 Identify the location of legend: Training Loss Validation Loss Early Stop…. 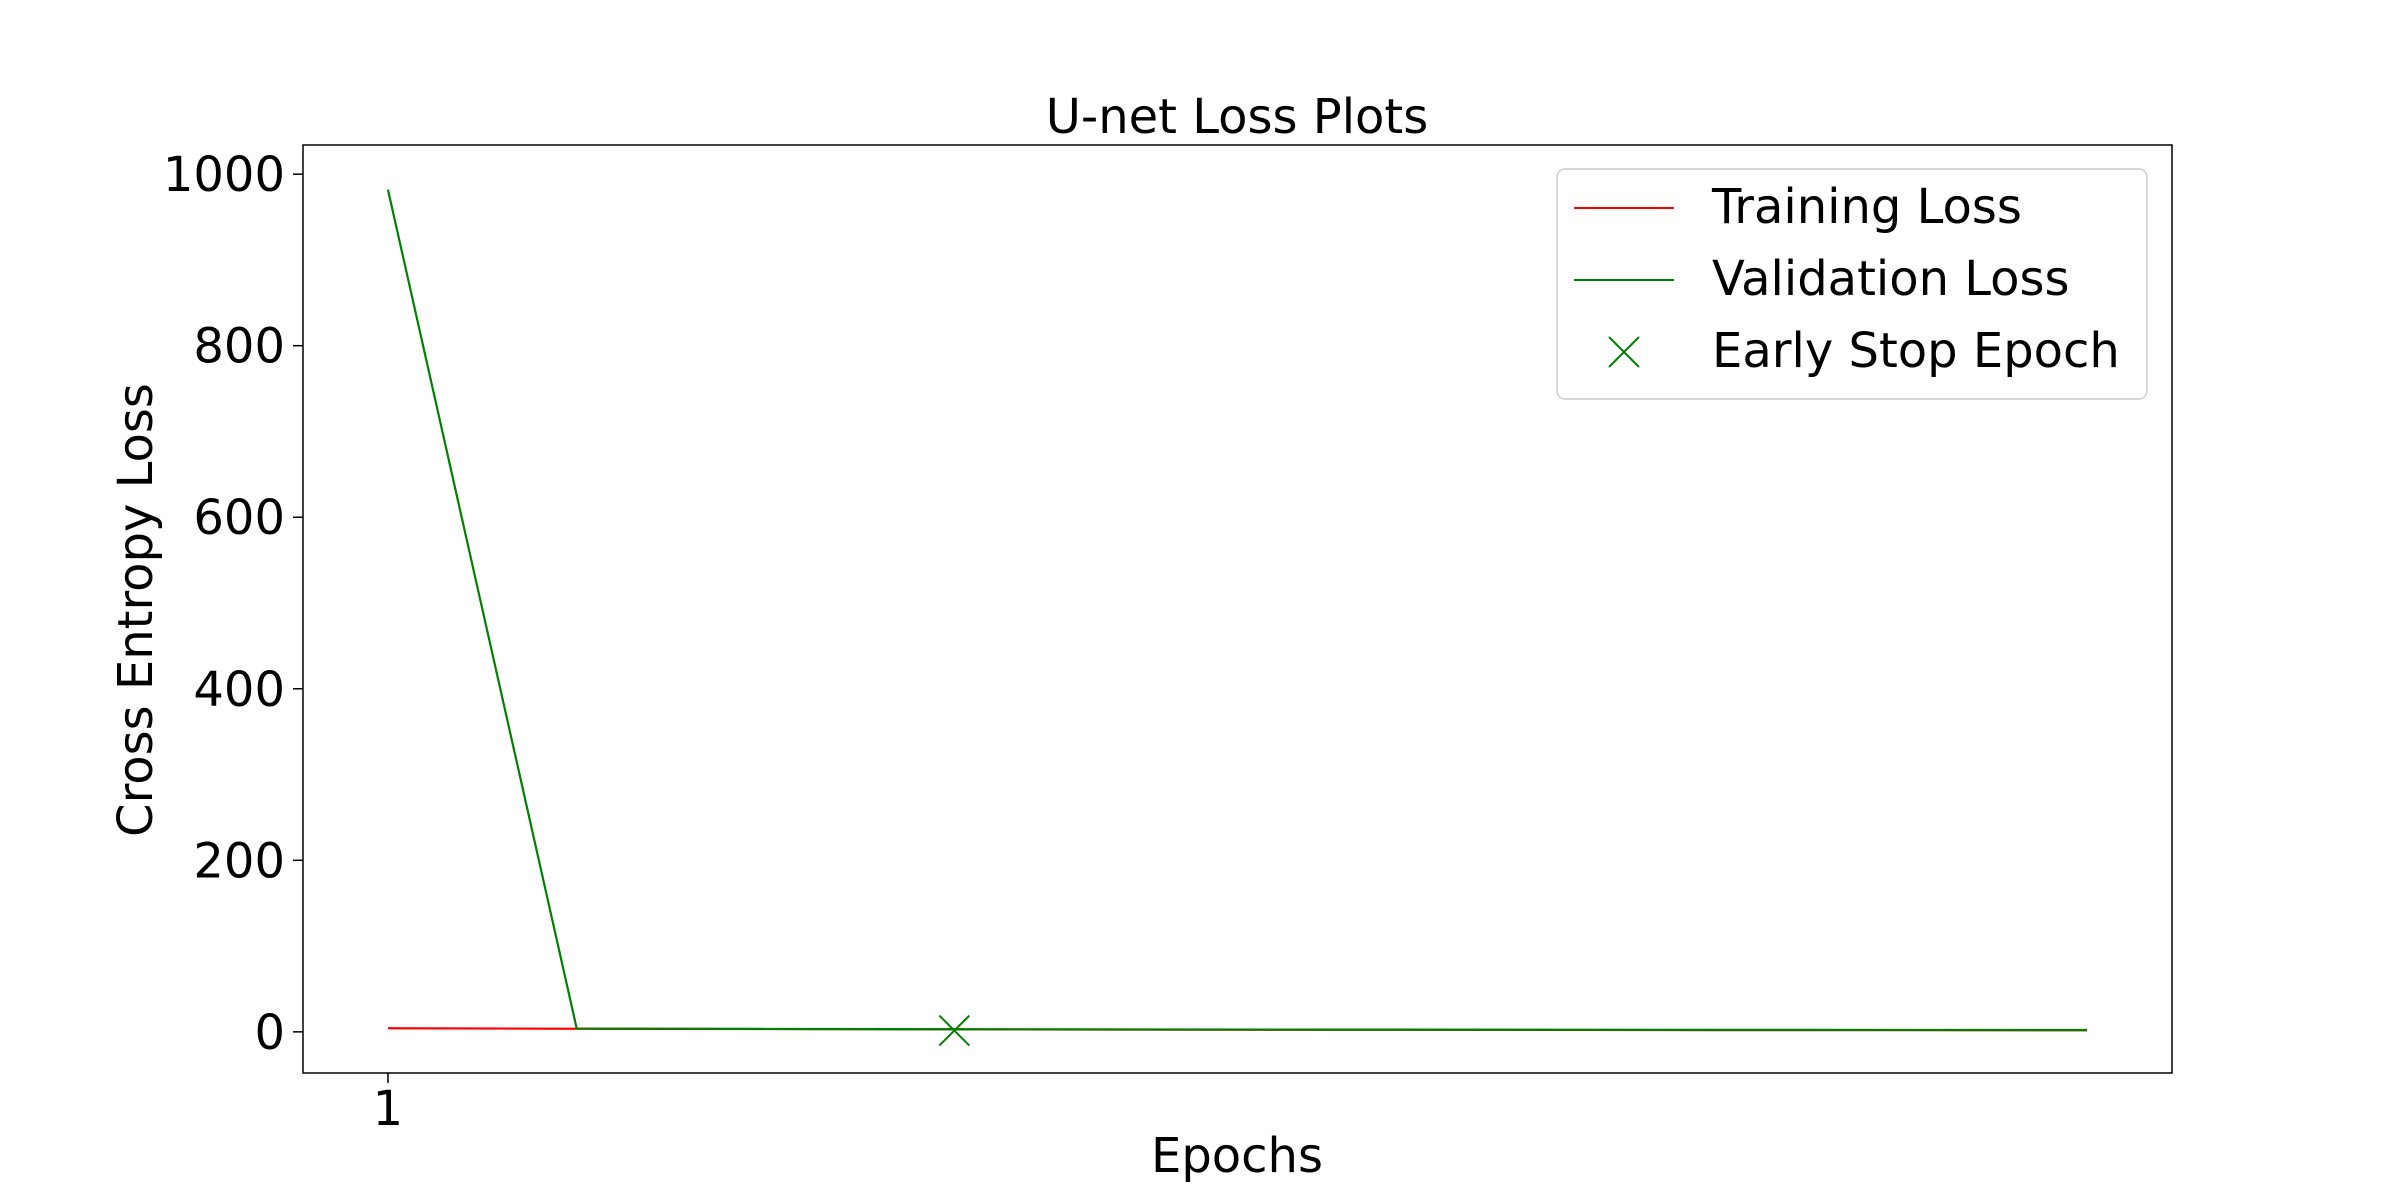
(1852, 284).